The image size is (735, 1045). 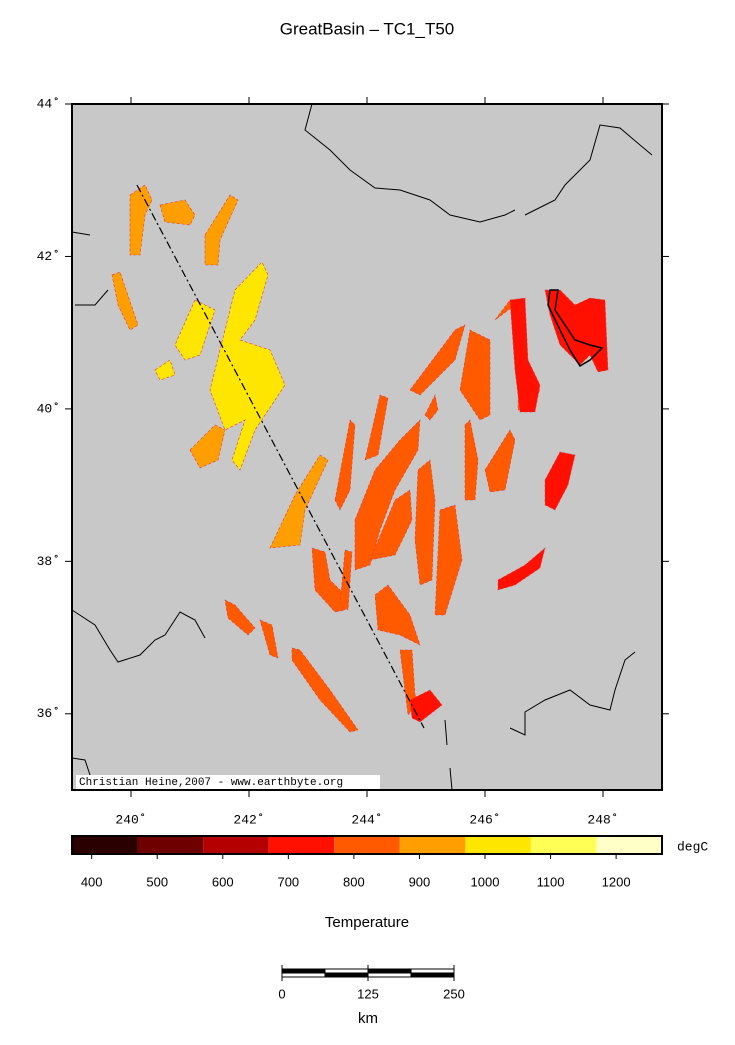 I want to click on scalebar-tick-label: 125, so click(x=368, y=993).